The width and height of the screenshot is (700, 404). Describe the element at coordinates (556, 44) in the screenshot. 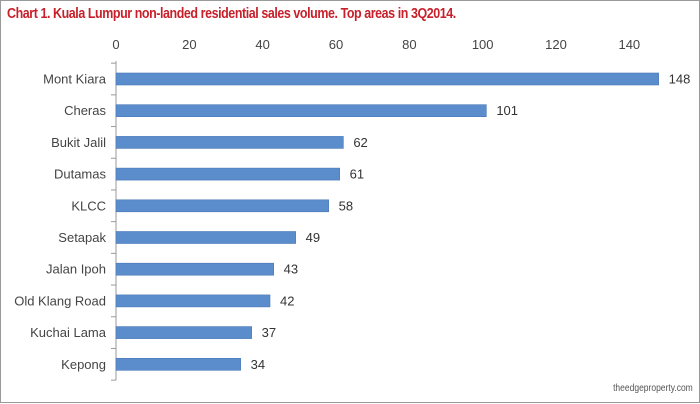

I see `x-tick-label: 120` at that location.